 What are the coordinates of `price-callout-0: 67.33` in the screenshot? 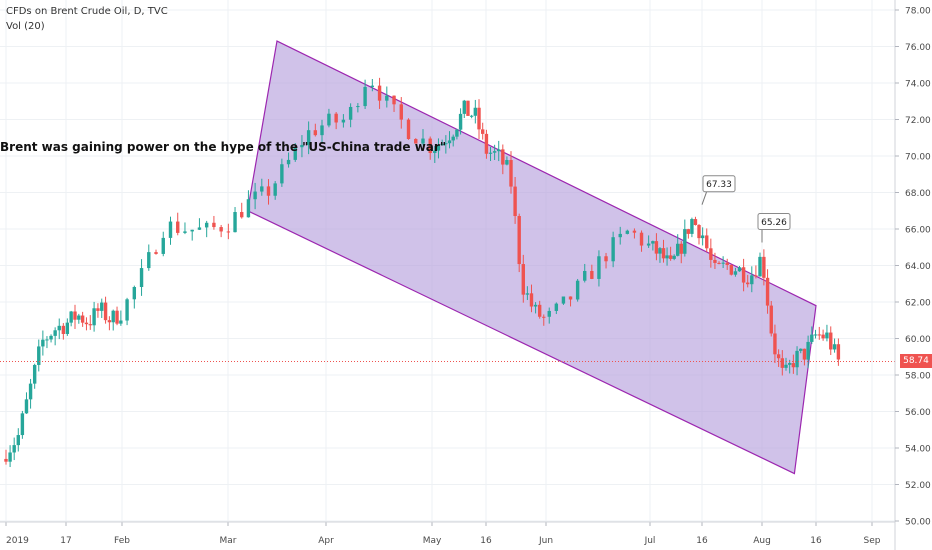 It's located at (718, 190).